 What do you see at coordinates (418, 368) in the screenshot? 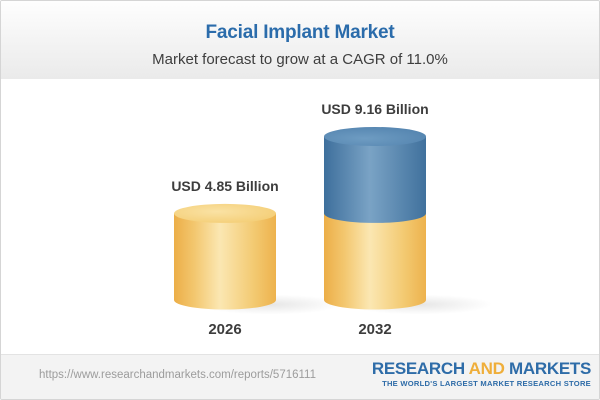
I see `logo-word-research: RESEARCH` at bounding box center [418, 368].